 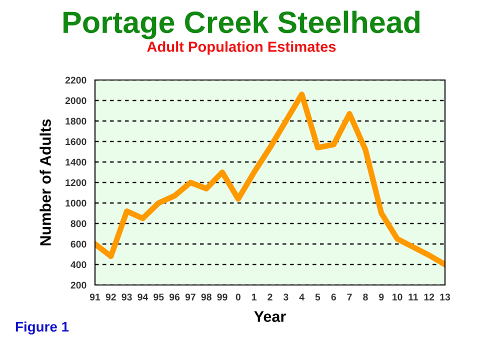 What do you see at coordinates (174, 297) in the screenshot?
I see `x-tick-label: 96` at bounding box center [174, 297].